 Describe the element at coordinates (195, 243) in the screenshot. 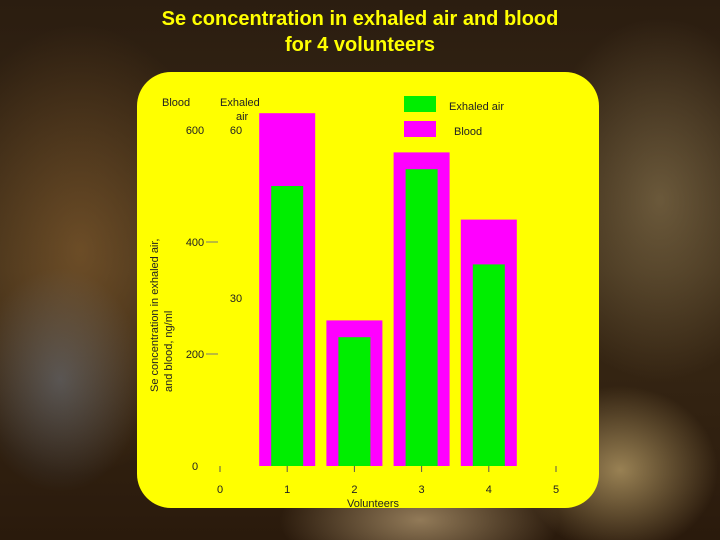

I see `blood-tick-label: 400` at that location.